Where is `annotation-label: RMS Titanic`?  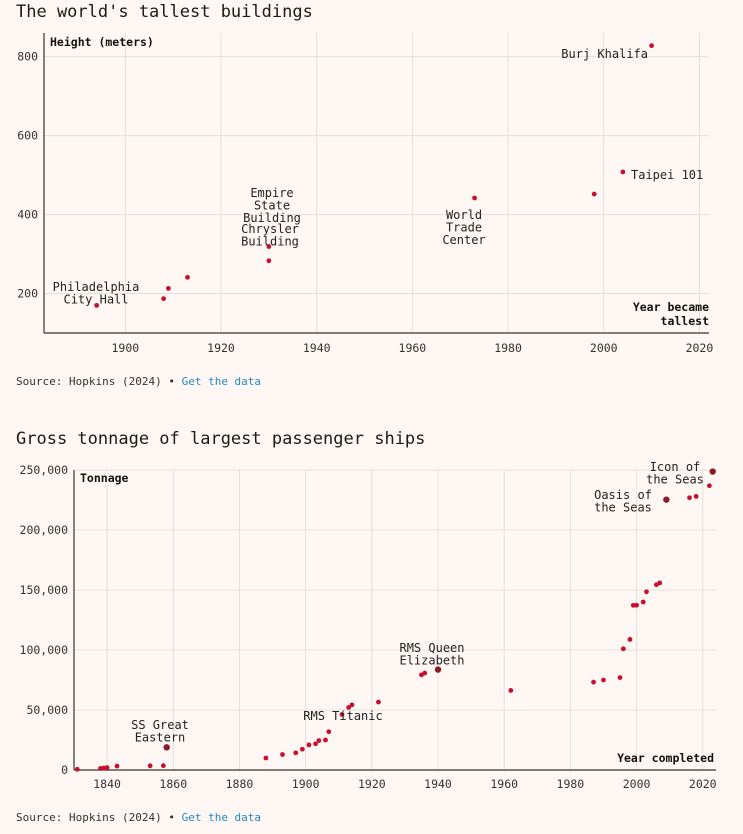 annotation-label: RMS Titanic is located at coordinates (342, 716).